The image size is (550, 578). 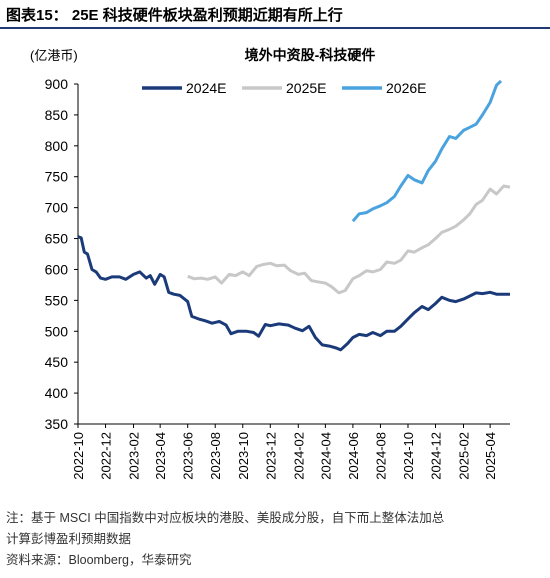 I want to click on y-tick-label: 850, so click(x=57, y=115).